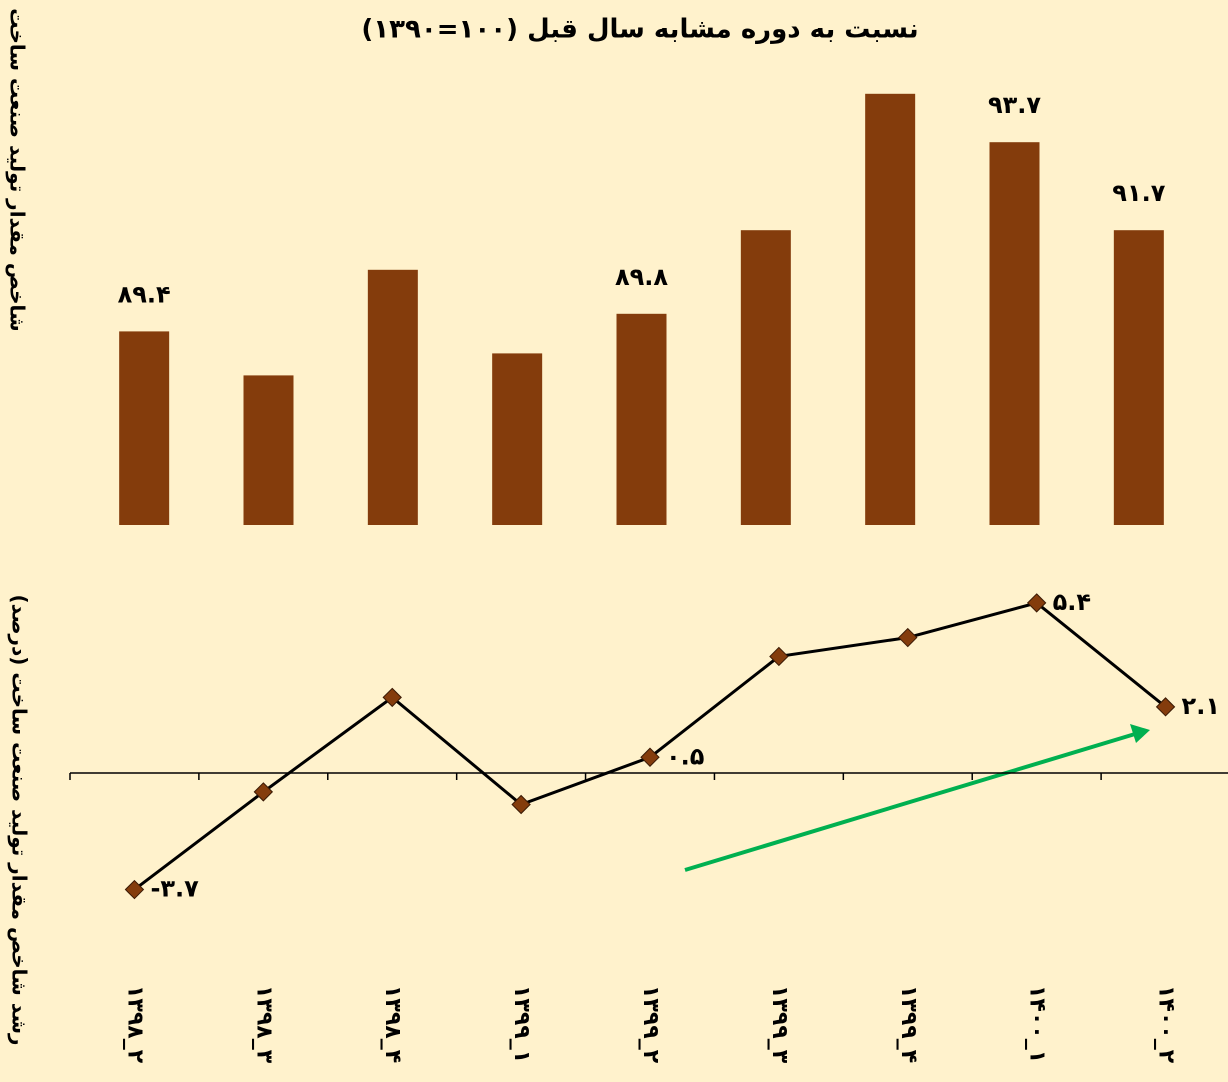 This screenshot has height=1082, width=1228. What do you see at coordinates (1014, 105) in the screenshot?
I see `data-label: ۹۳.۷` at bounding box center [1014, 105].